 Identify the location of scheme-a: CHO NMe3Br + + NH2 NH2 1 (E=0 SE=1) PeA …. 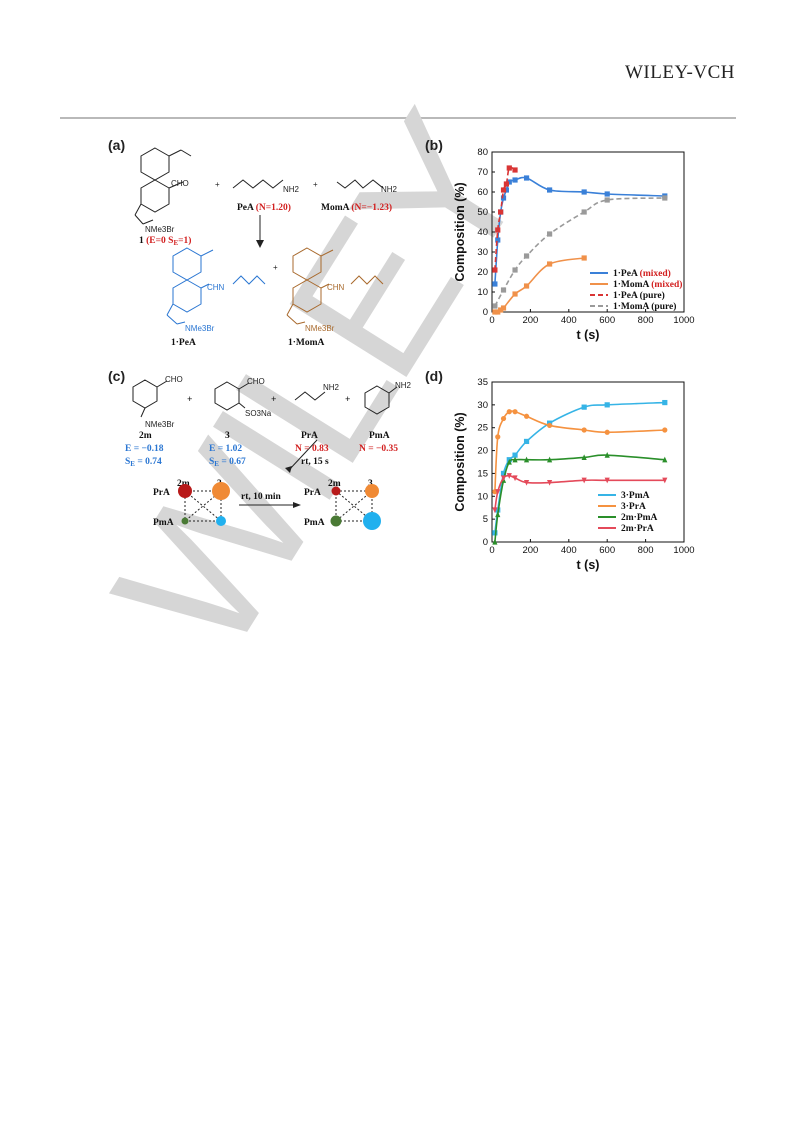
(266, 247).